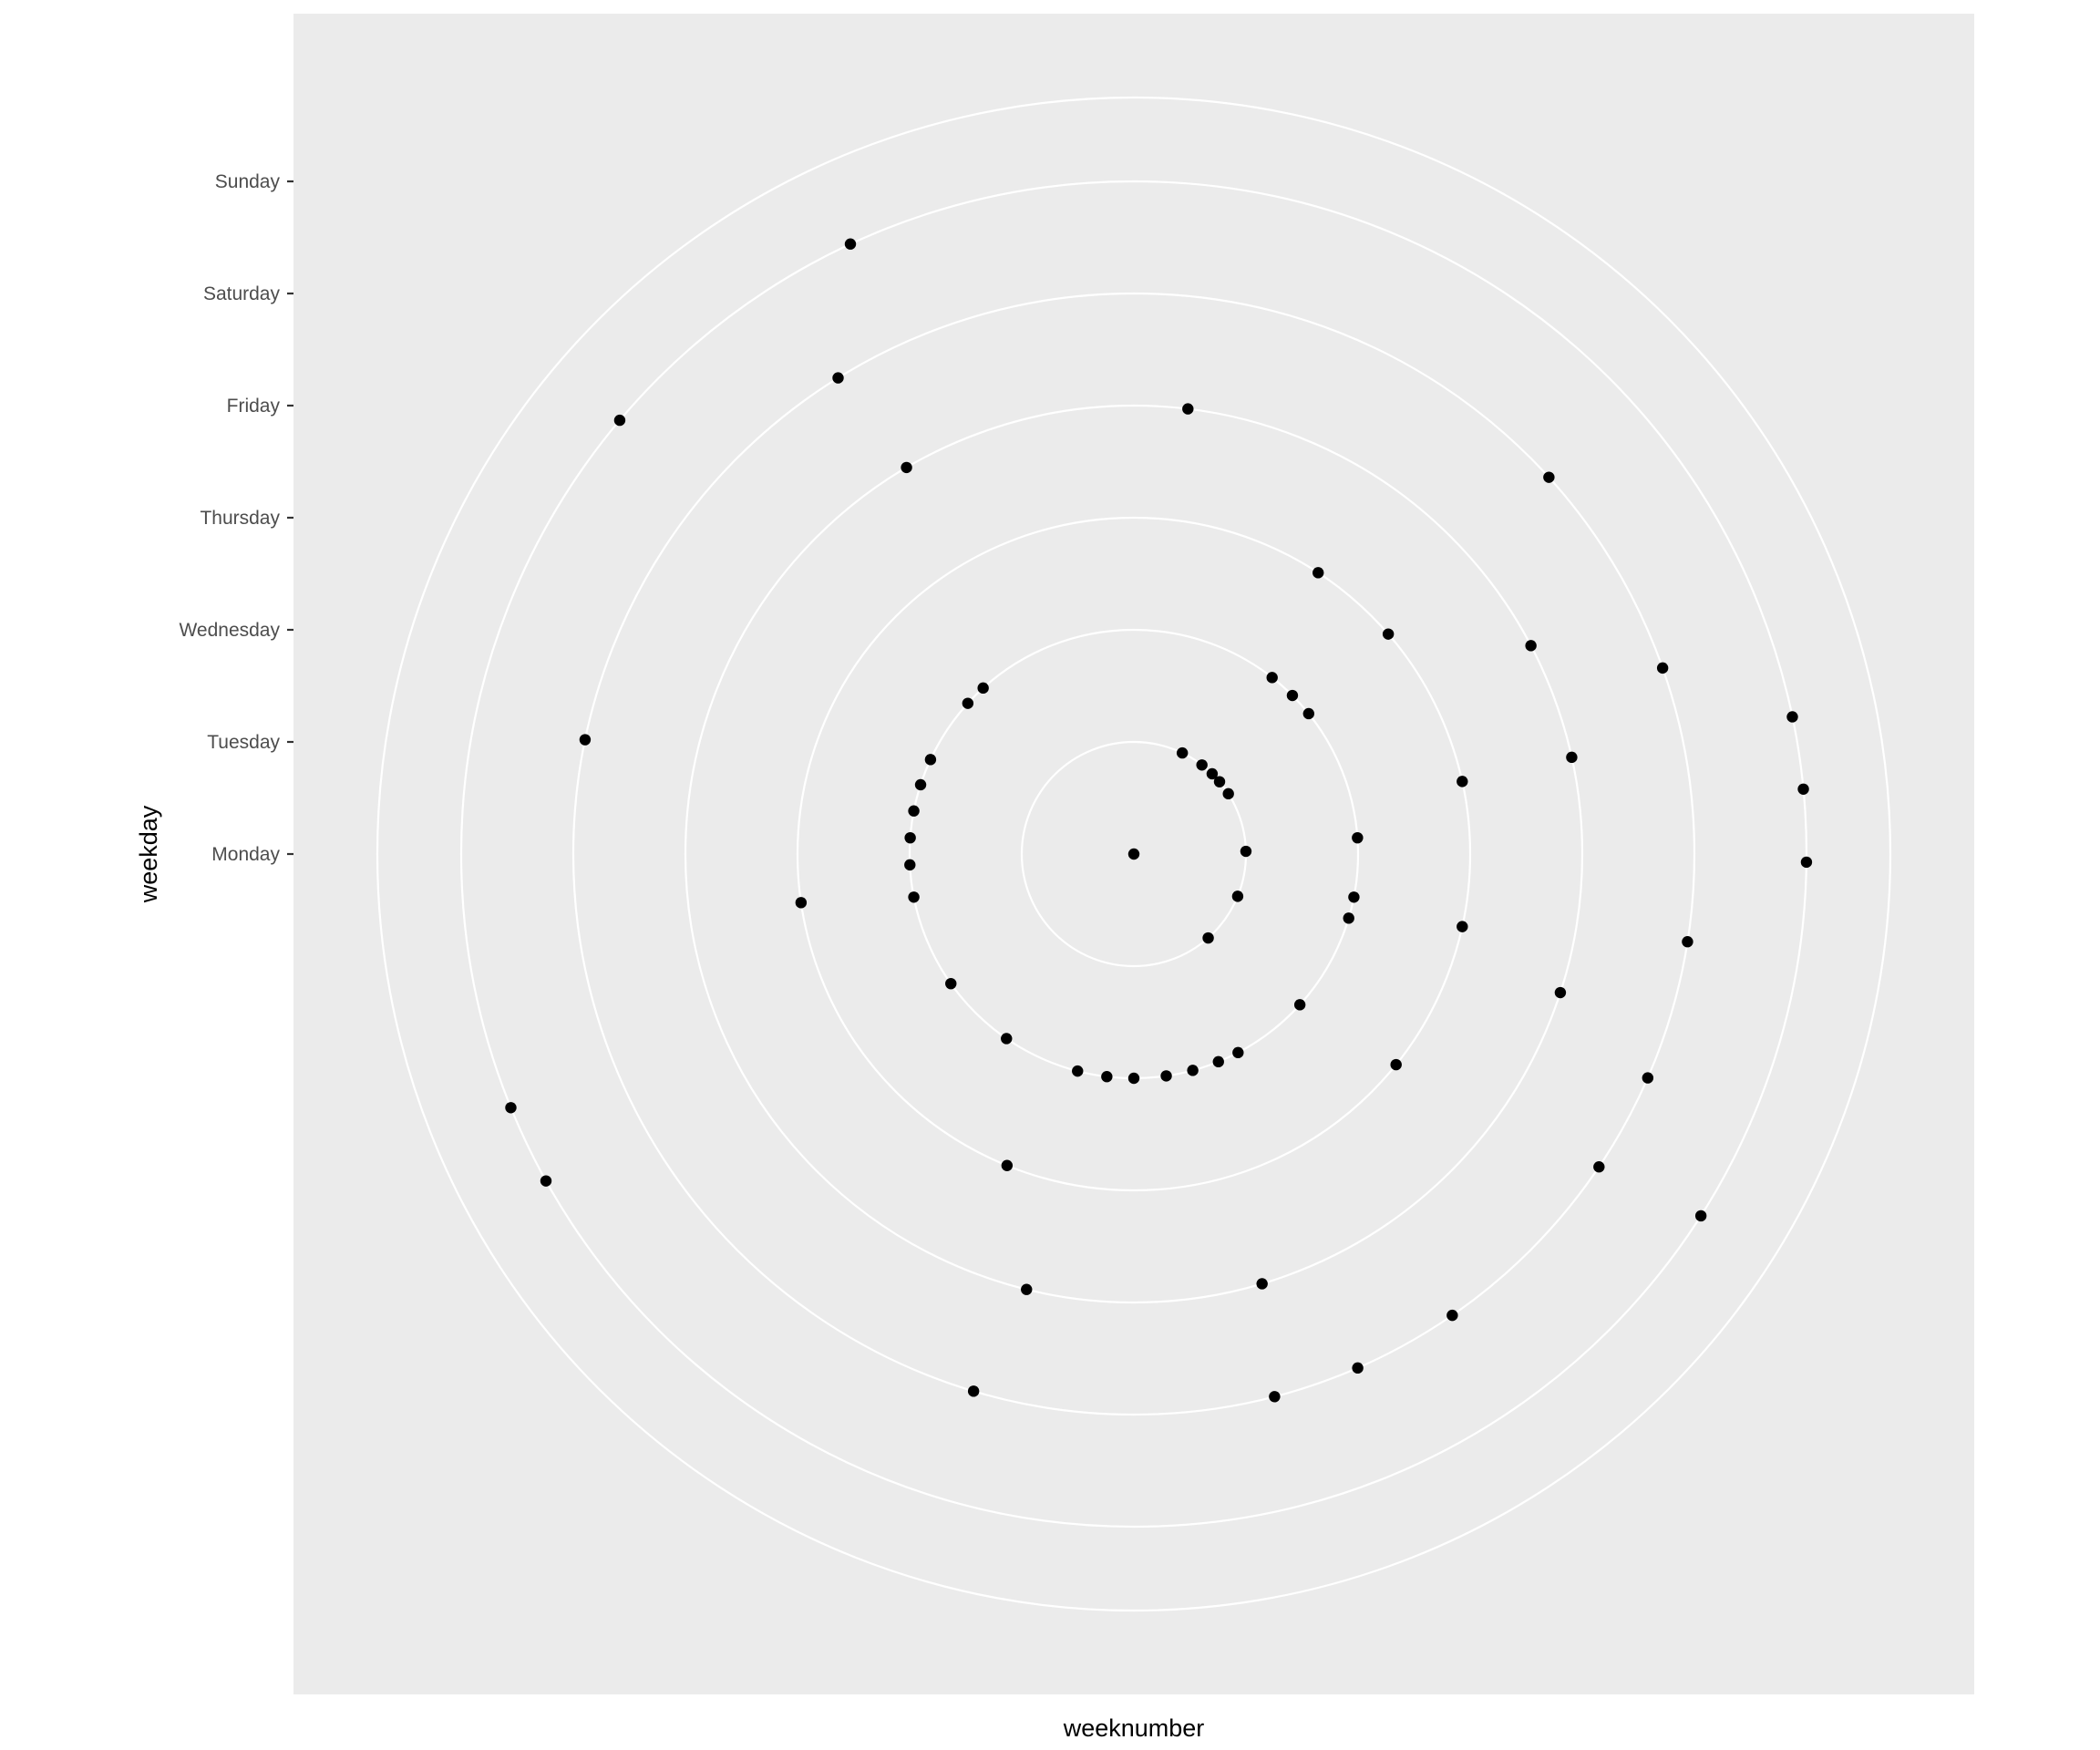 The width and height of the screenshot is (2100, 1750). I want to click on y-tick-label: Saturday, so click(242, 294).